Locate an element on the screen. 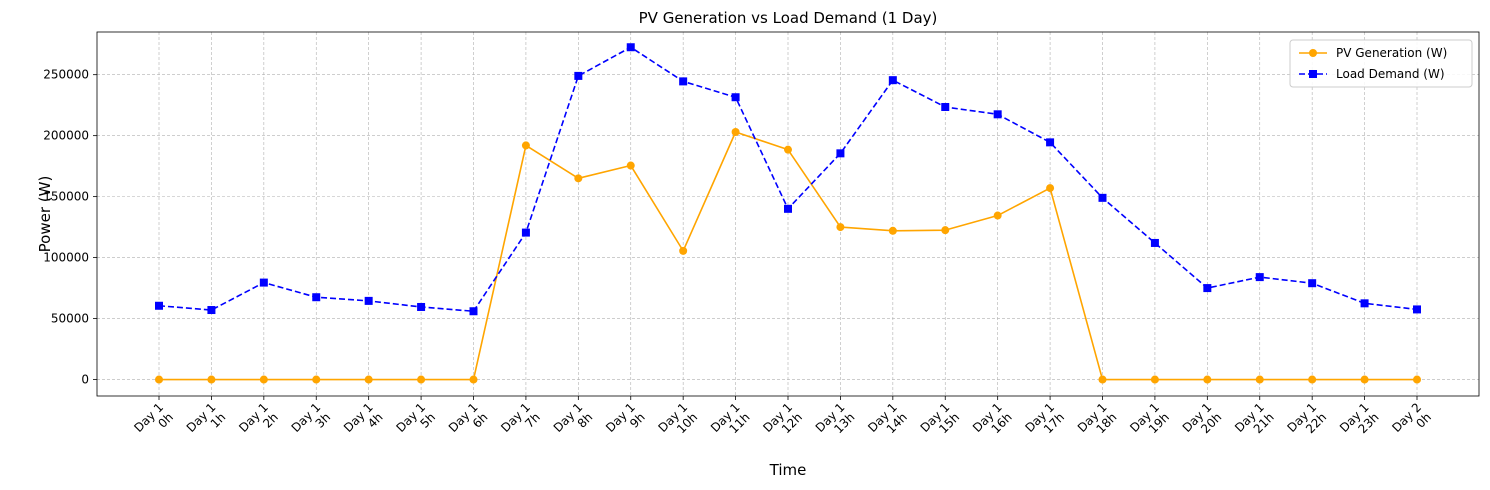 Image resolution: width=1490 pixels, height=490 pixels. legend-item-2: Load Demand (W) is located at coordinates (1372, 74).